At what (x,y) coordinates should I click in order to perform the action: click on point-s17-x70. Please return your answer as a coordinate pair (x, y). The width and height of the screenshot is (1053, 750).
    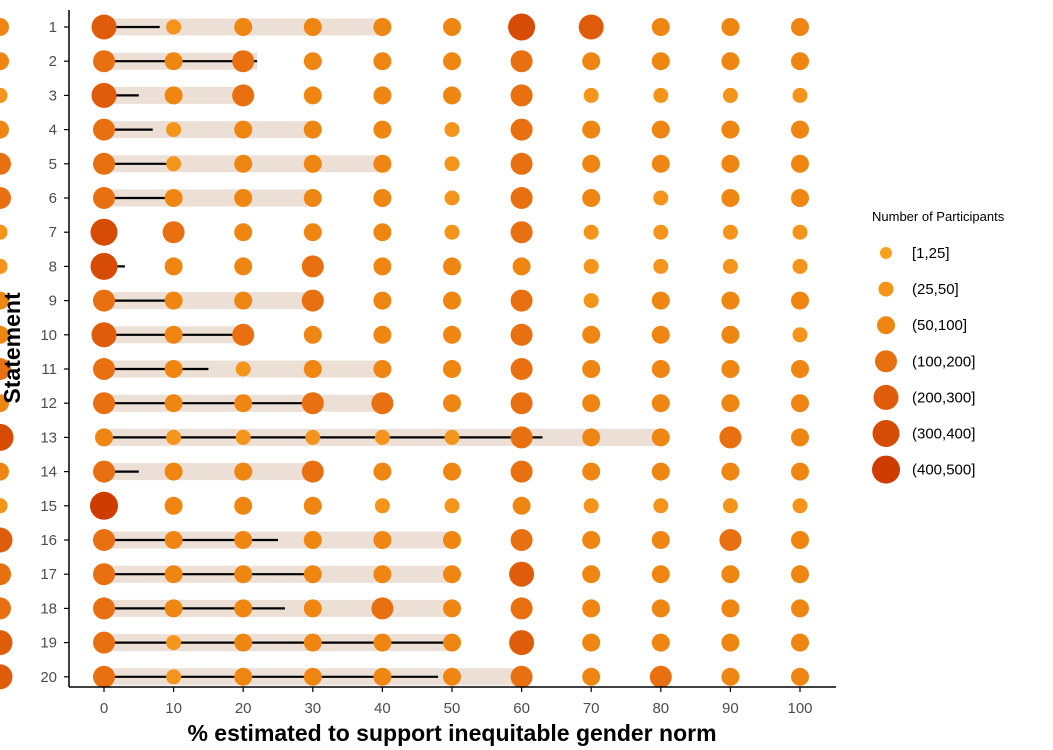
    Looking at the image, I should click on (591, 574).